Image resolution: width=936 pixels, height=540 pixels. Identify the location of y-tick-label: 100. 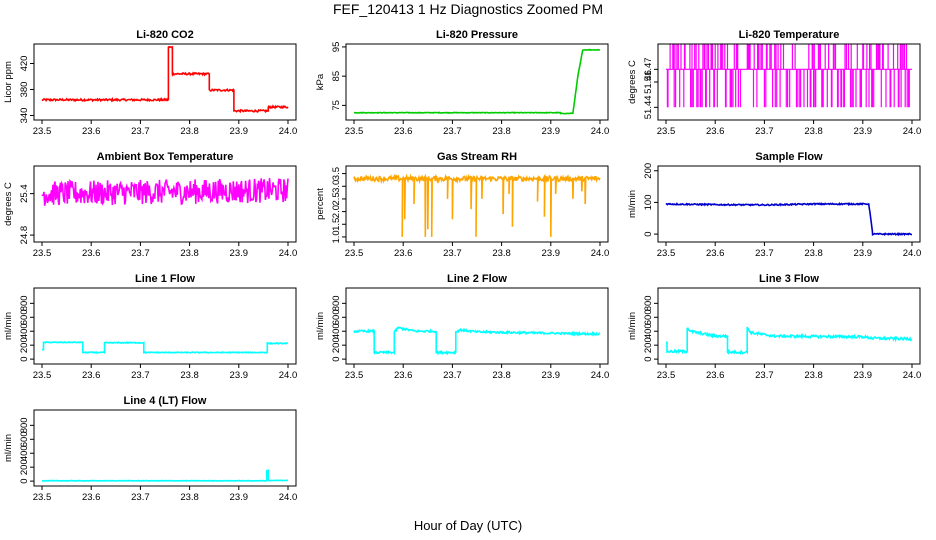
(648, 202).